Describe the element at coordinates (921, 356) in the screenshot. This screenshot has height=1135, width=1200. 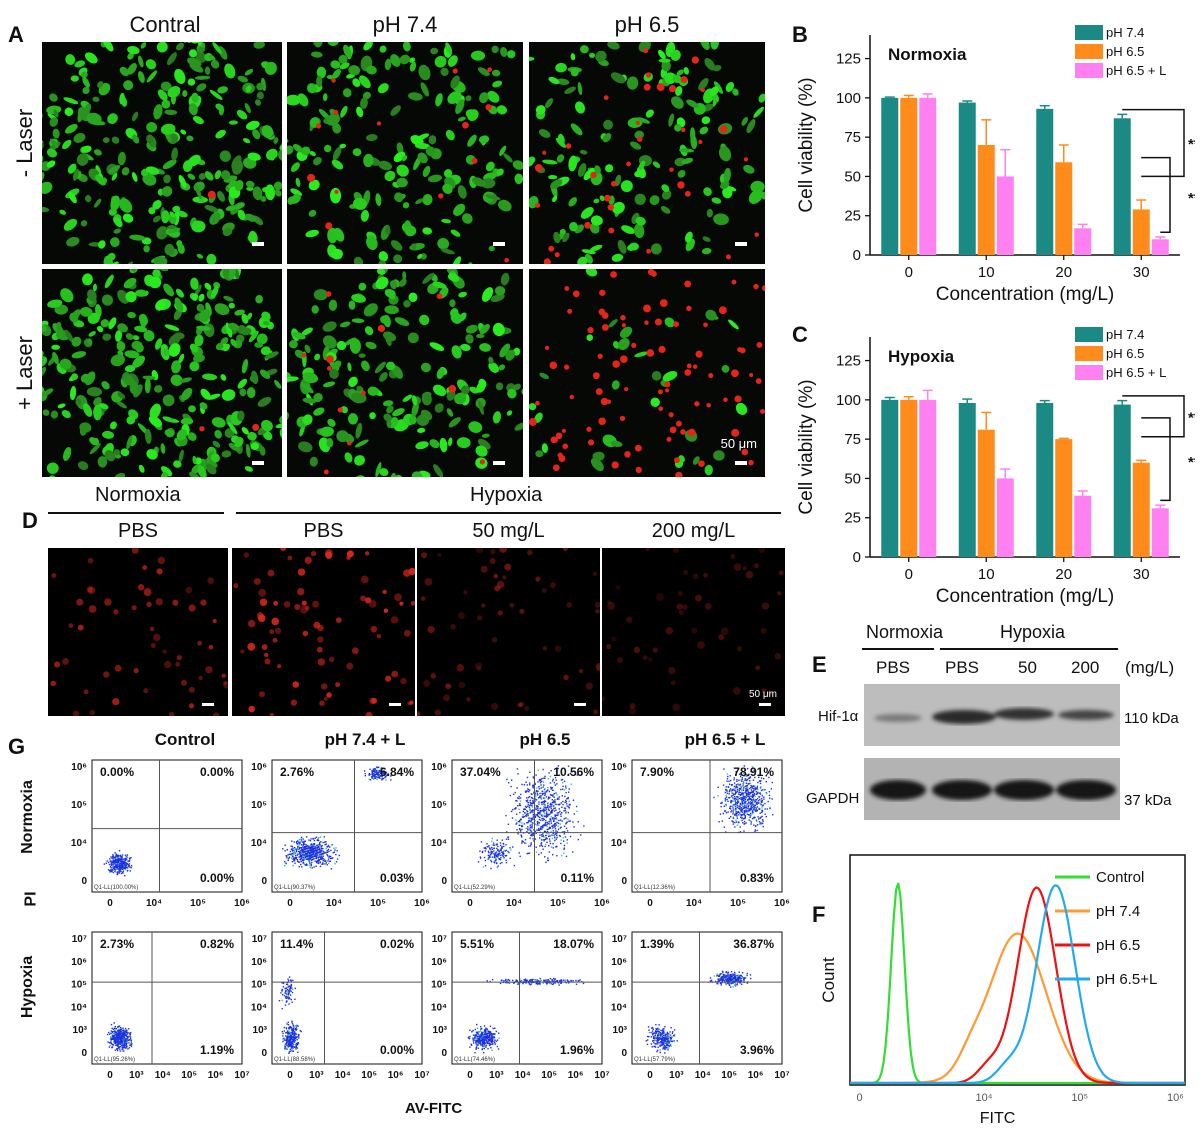
I see `chart-title: Hypoxia` at that location.